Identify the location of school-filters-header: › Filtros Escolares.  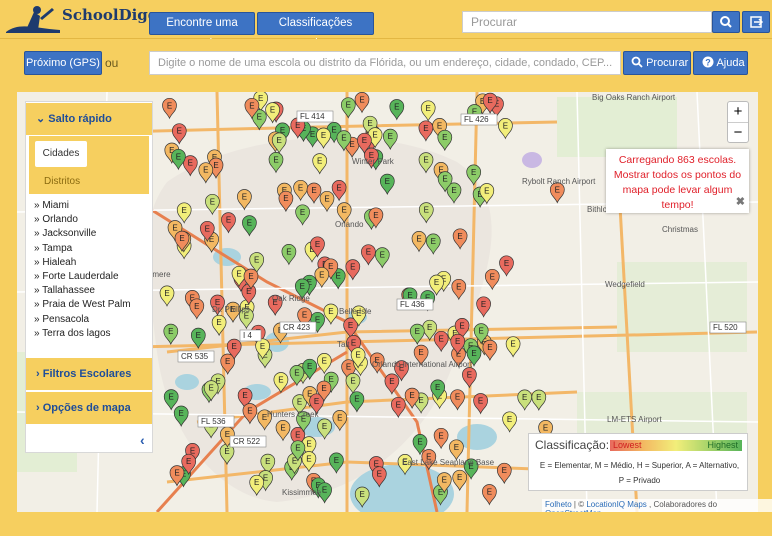
(89, 374).